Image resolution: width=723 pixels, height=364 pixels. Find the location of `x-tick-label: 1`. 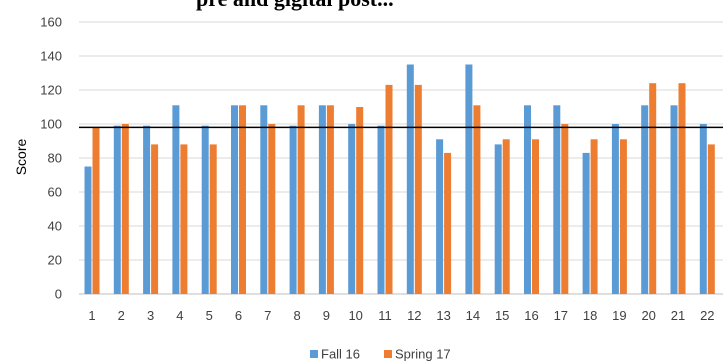

x-tick-label: 1 is located at coordinates (91, 315).